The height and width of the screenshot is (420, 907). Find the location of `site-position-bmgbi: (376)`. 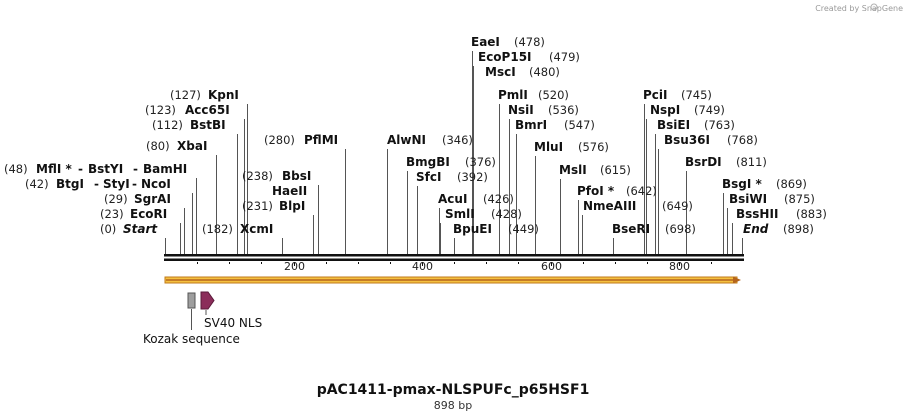

site-position-bmgbi: (376) is located at coordinates (480, 162).